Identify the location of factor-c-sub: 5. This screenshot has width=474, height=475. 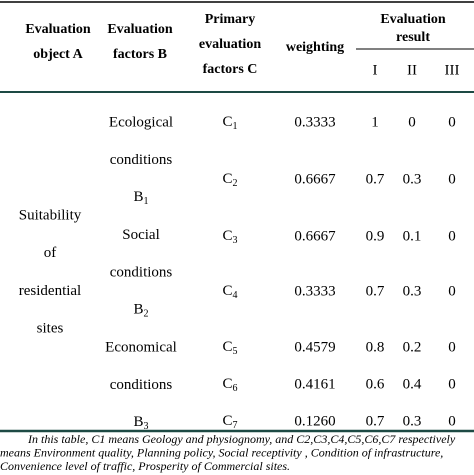
(235, 351).